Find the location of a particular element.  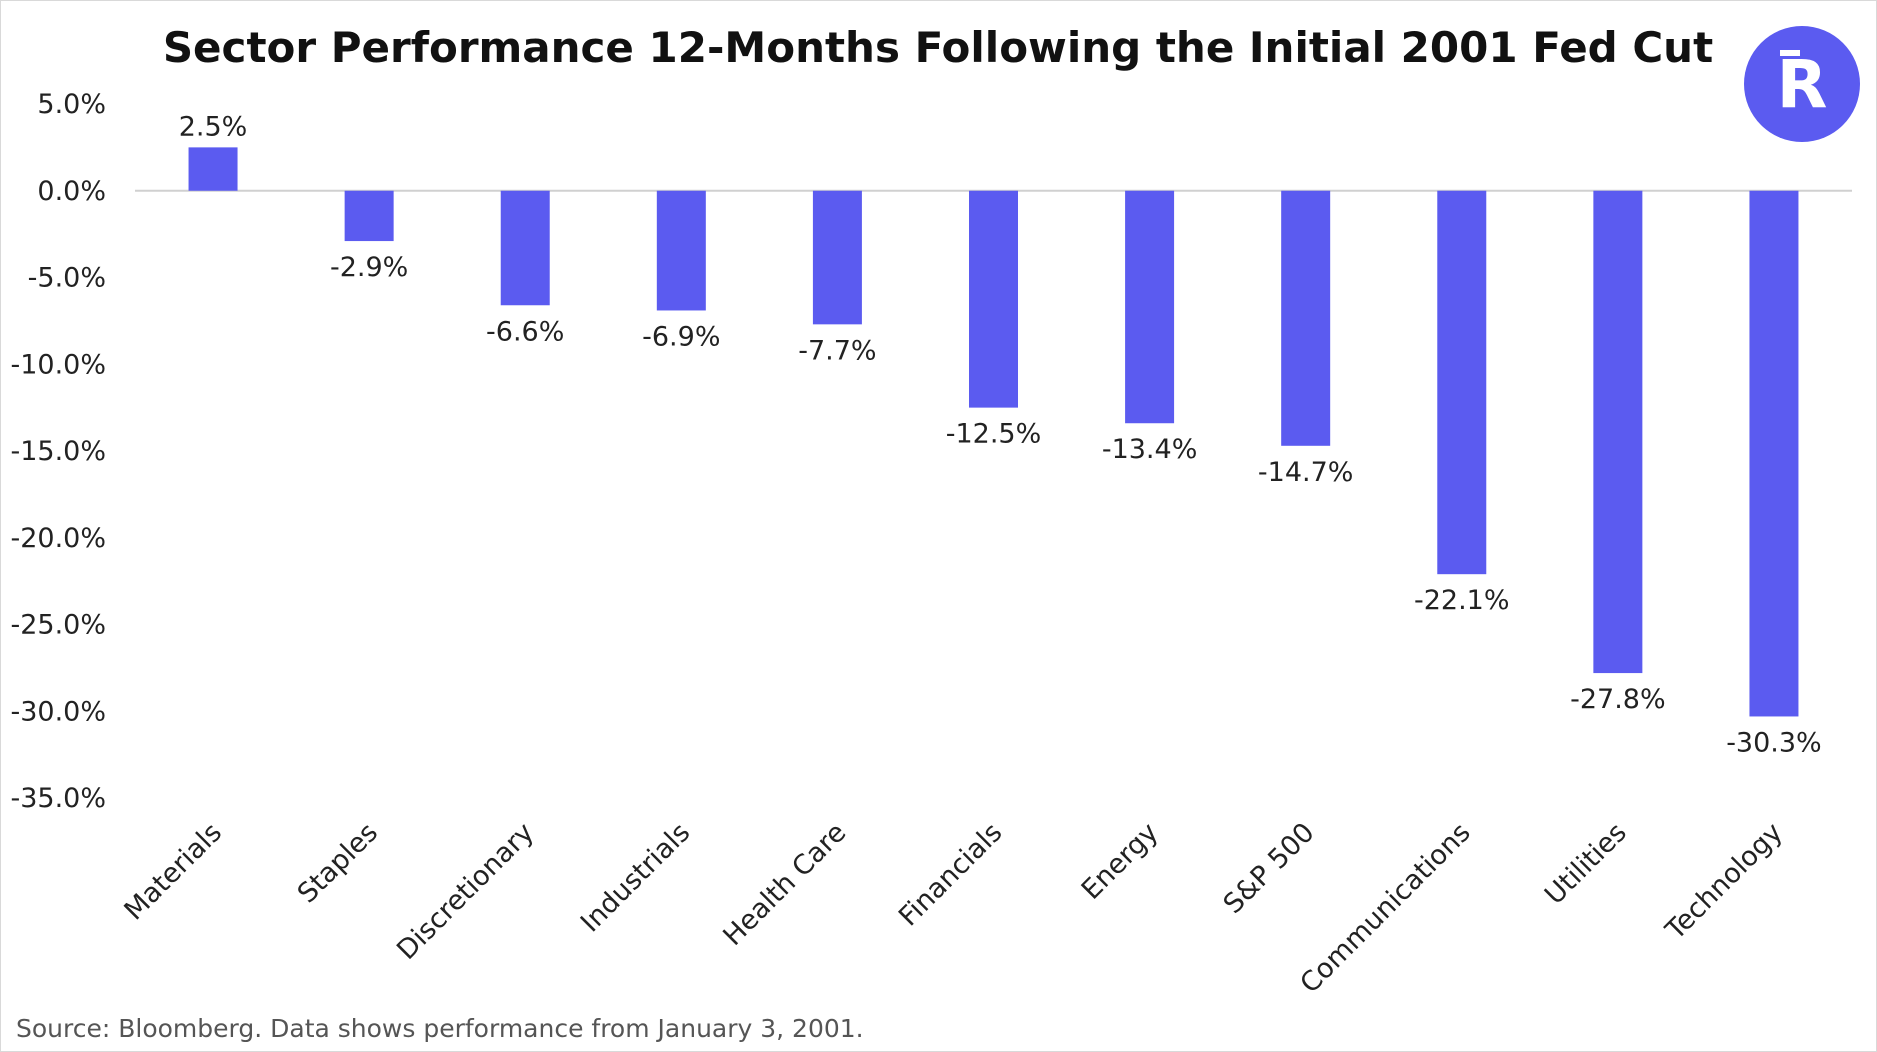

x-tick-label: Staples is located at coordinates (338, 863).